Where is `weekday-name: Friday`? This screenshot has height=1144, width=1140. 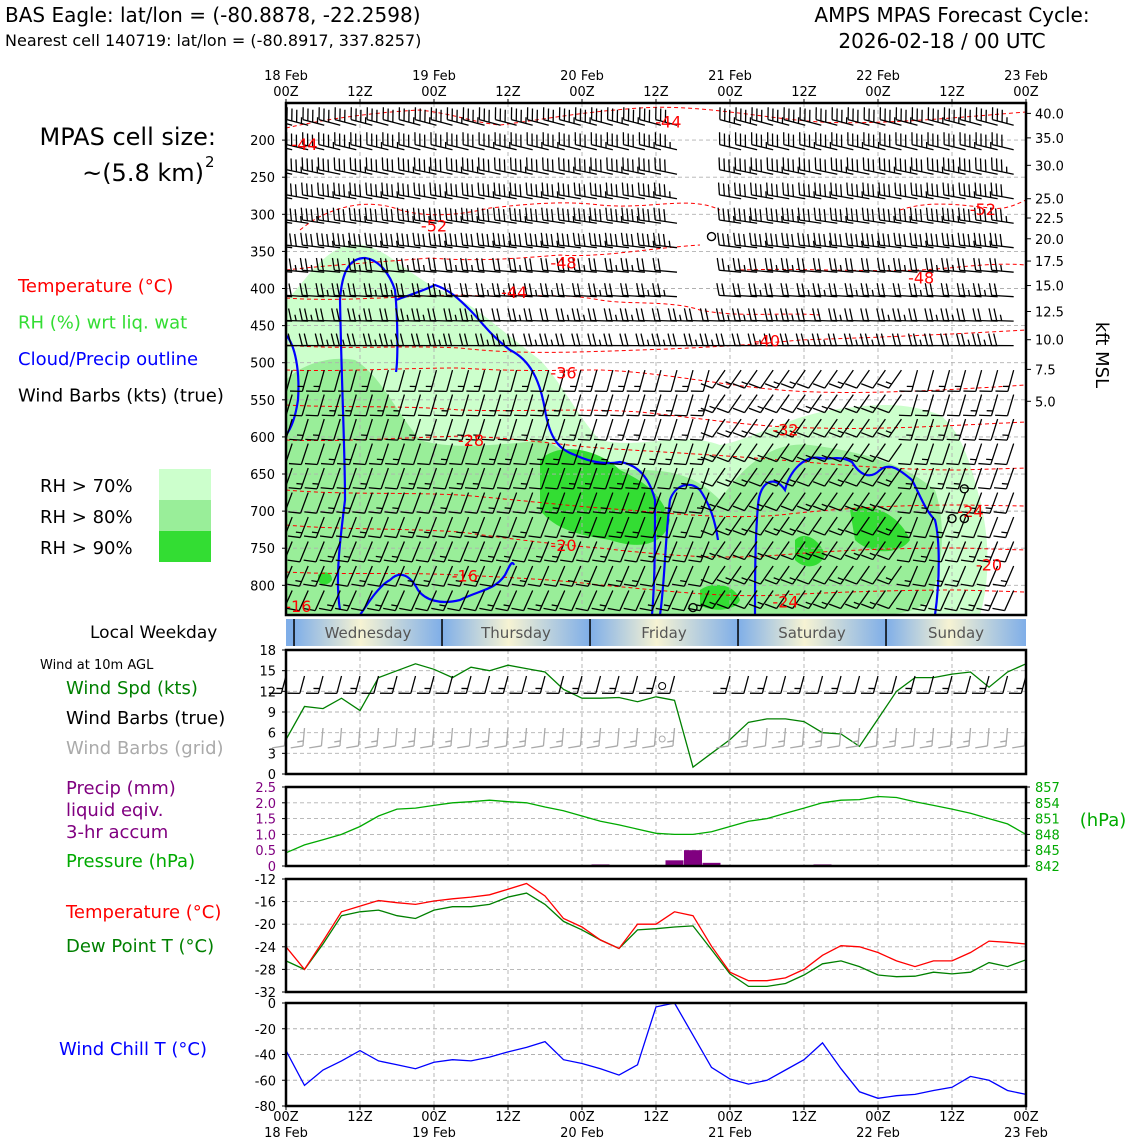 weekday-name: Friday is located at coordinates (664, 633).